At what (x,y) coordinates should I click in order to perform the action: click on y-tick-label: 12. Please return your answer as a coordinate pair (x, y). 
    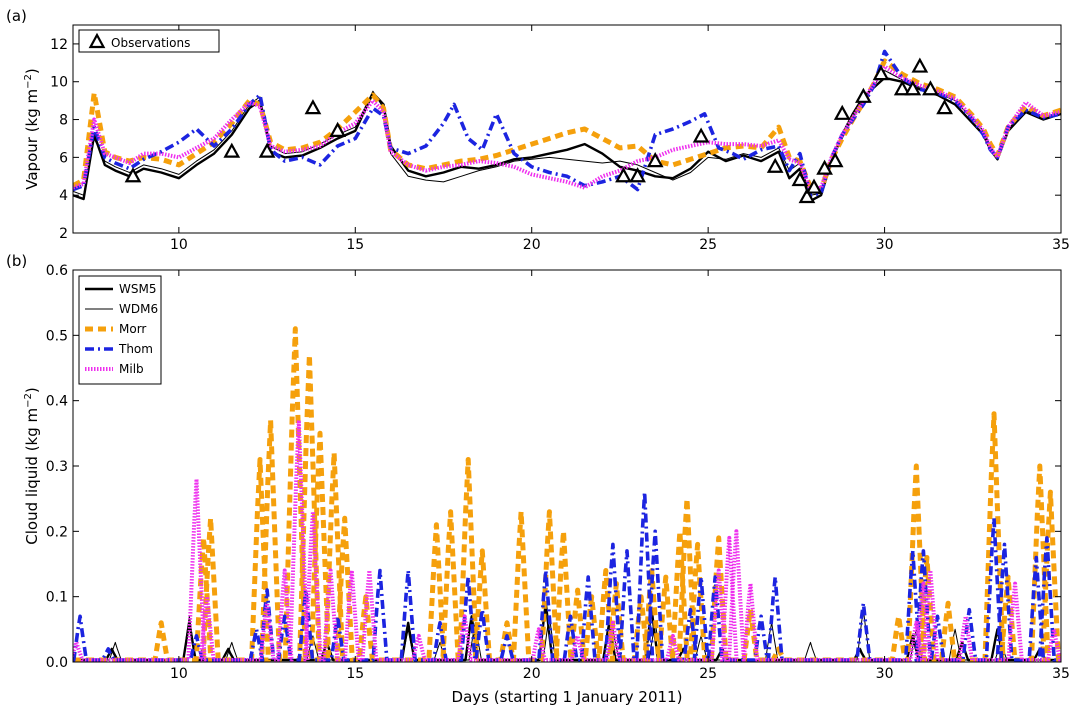
    Looking at the image, I should click on (59, 45).